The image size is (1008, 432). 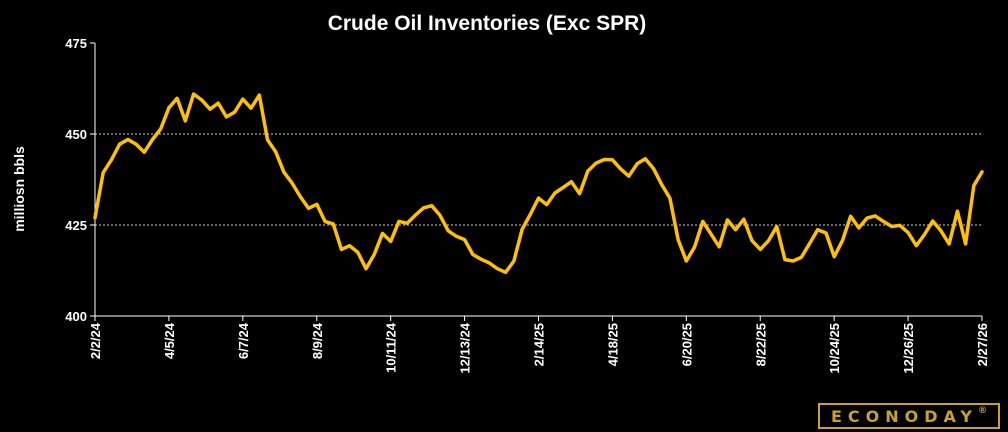 I want to click on x-tick-label: 10/11/24, so click(x=391, y=347).